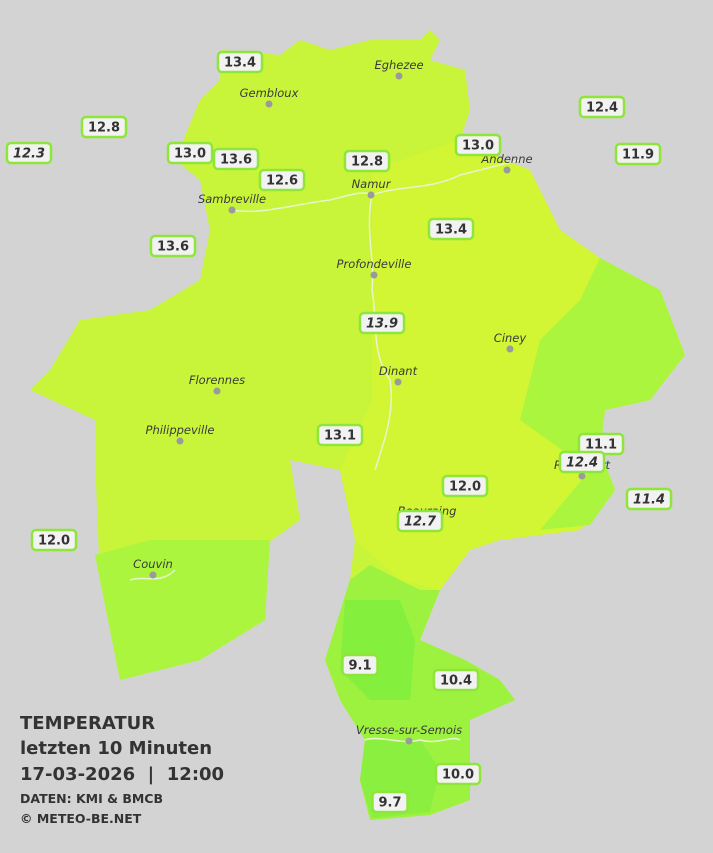 The width and height of the screenshot is (713, 853). I want to click on station: 9.1, so click(360, 665).